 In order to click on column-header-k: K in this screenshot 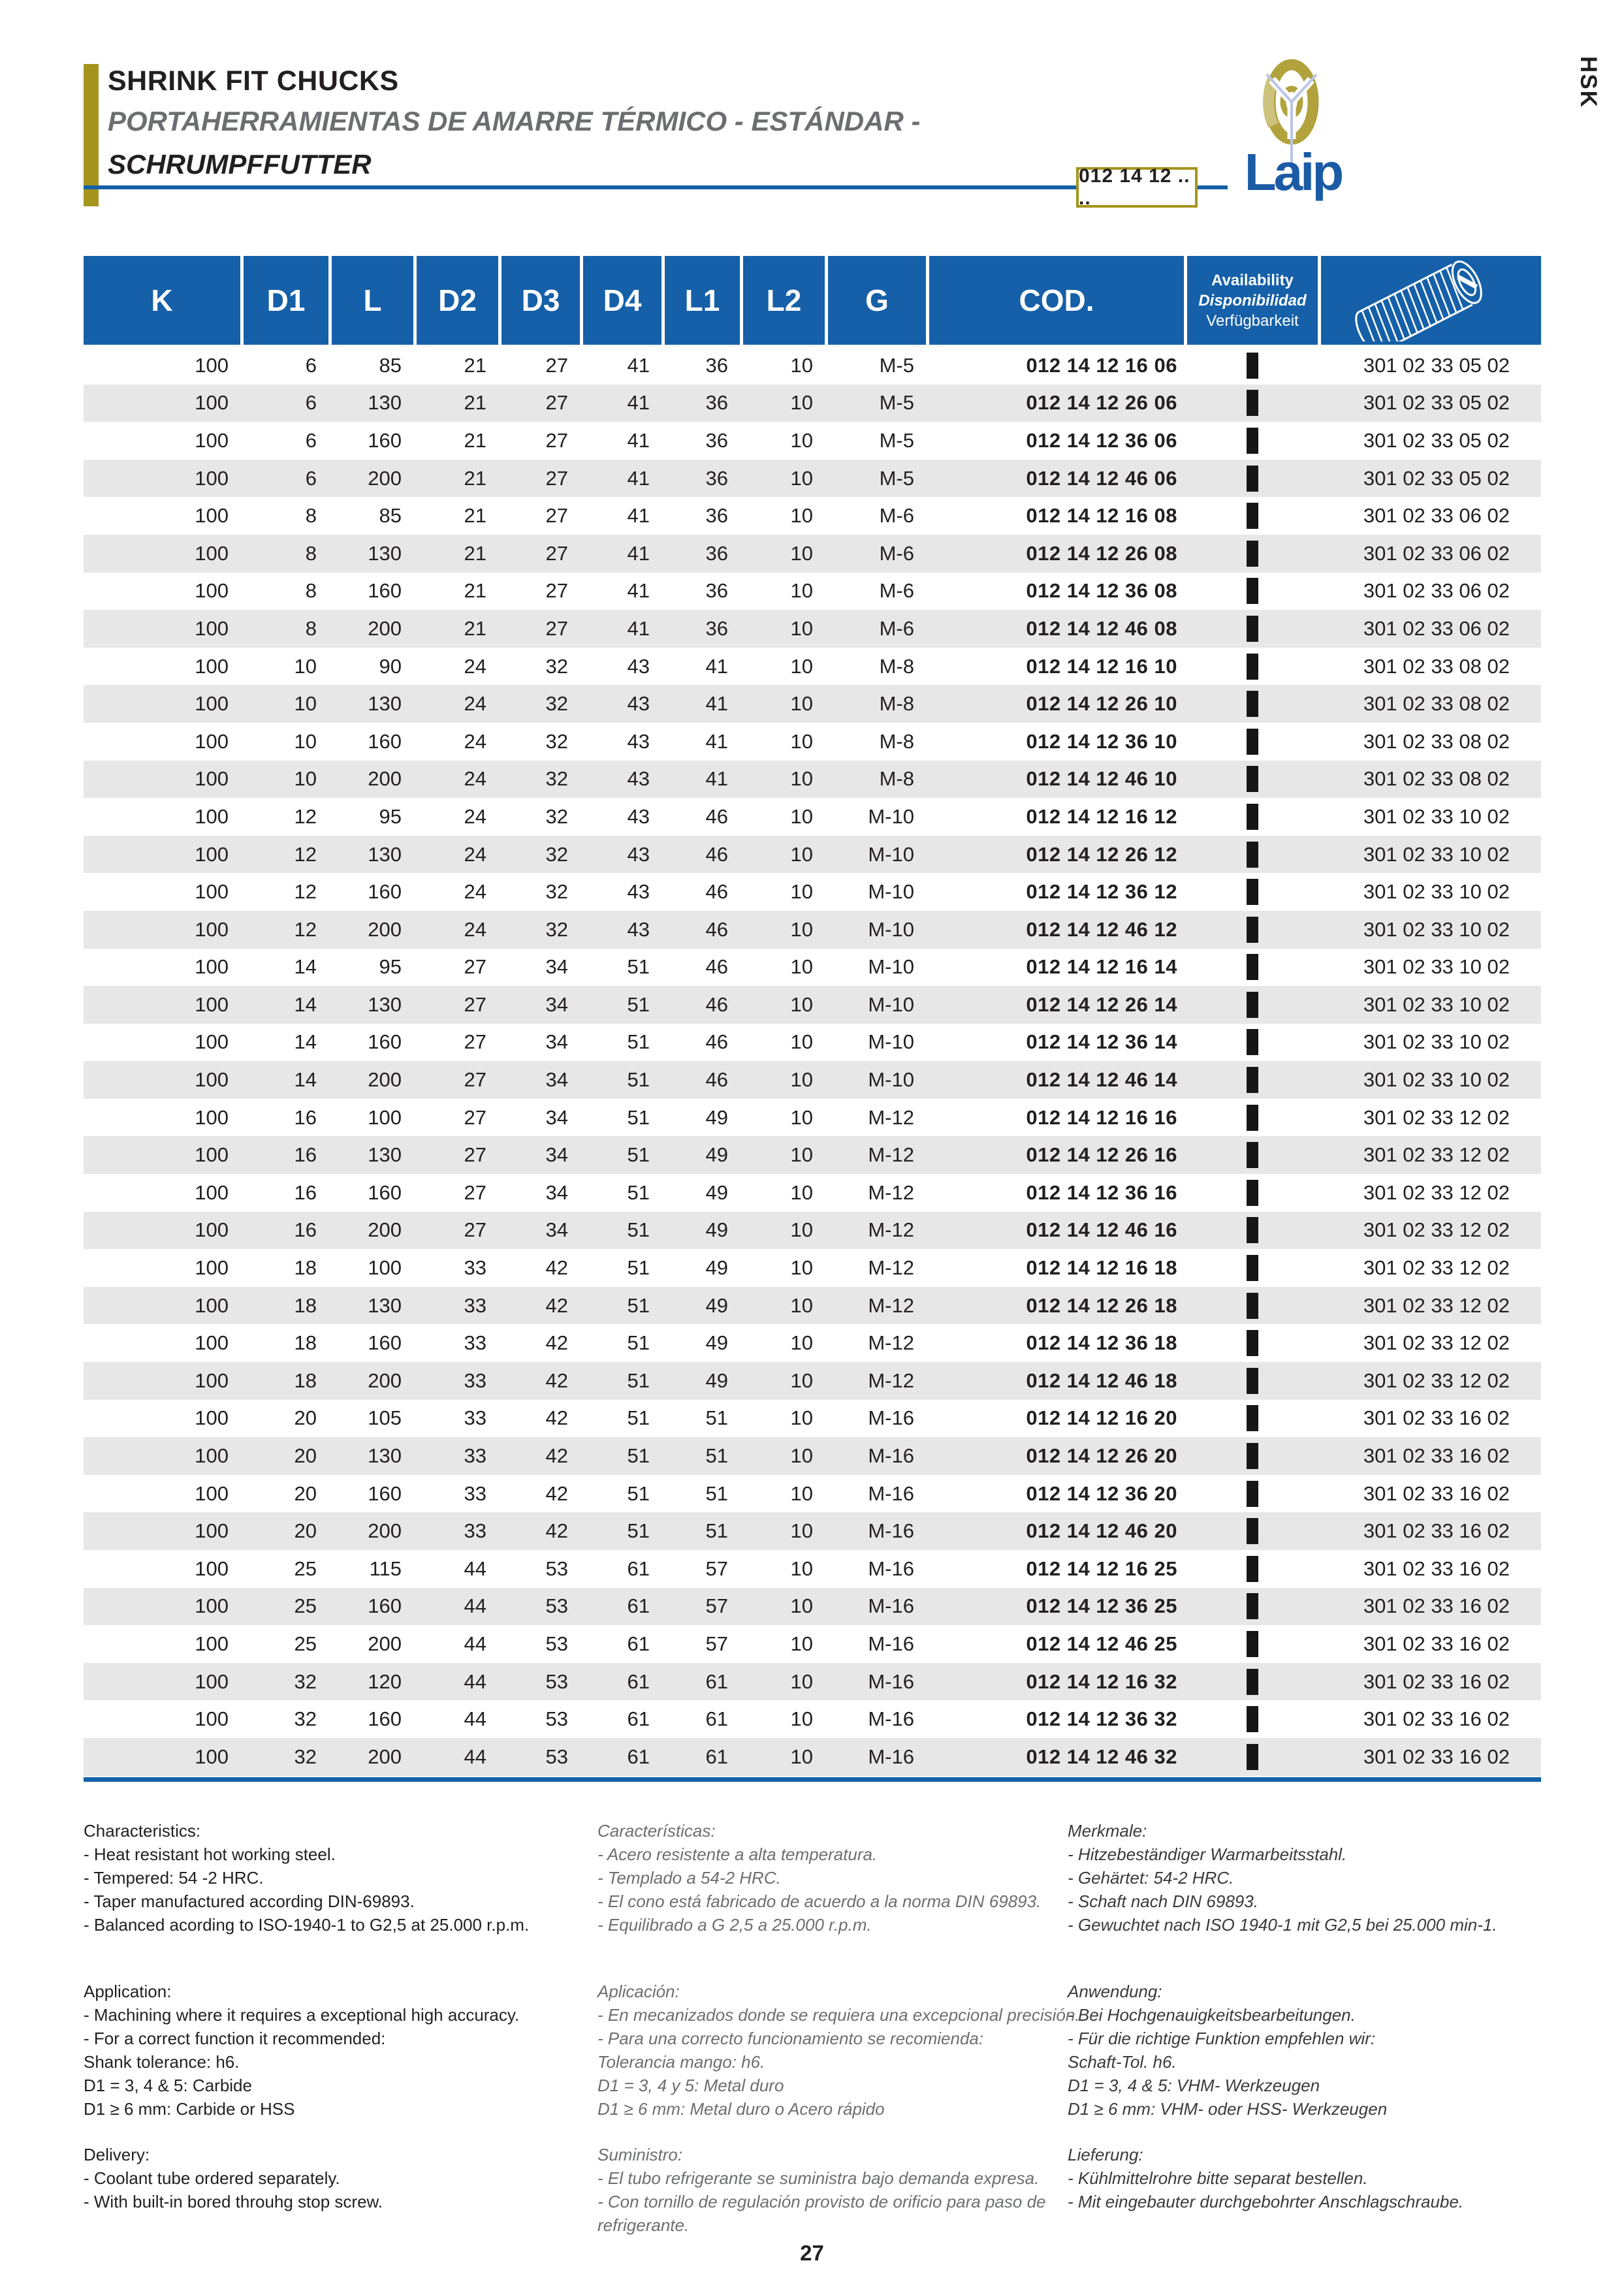, I will do `click(162, 300)`.